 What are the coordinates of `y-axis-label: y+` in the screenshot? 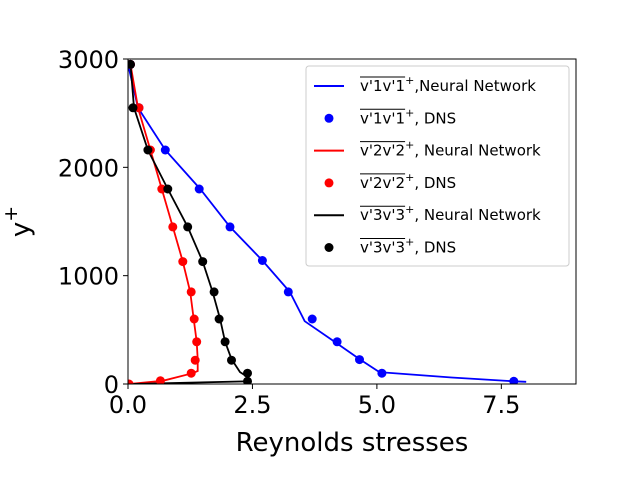 It's located at (18, 221).